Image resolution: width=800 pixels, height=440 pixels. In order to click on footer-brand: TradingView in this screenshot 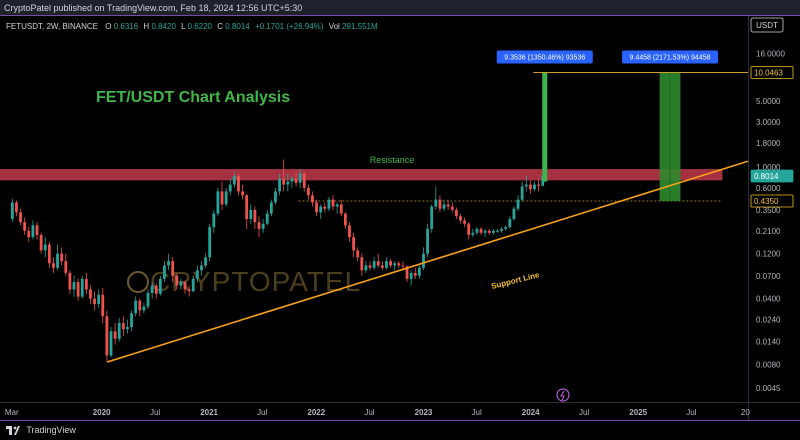, I will do `click(51, 430)`.